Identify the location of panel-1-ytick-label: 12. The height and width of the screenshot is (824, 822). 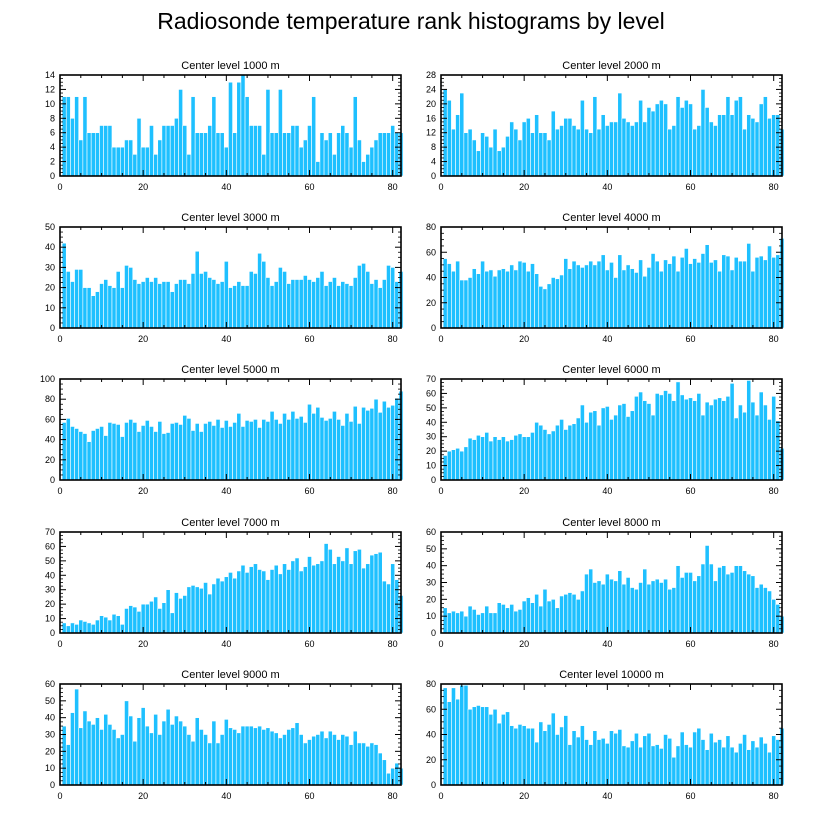
(431, 133).